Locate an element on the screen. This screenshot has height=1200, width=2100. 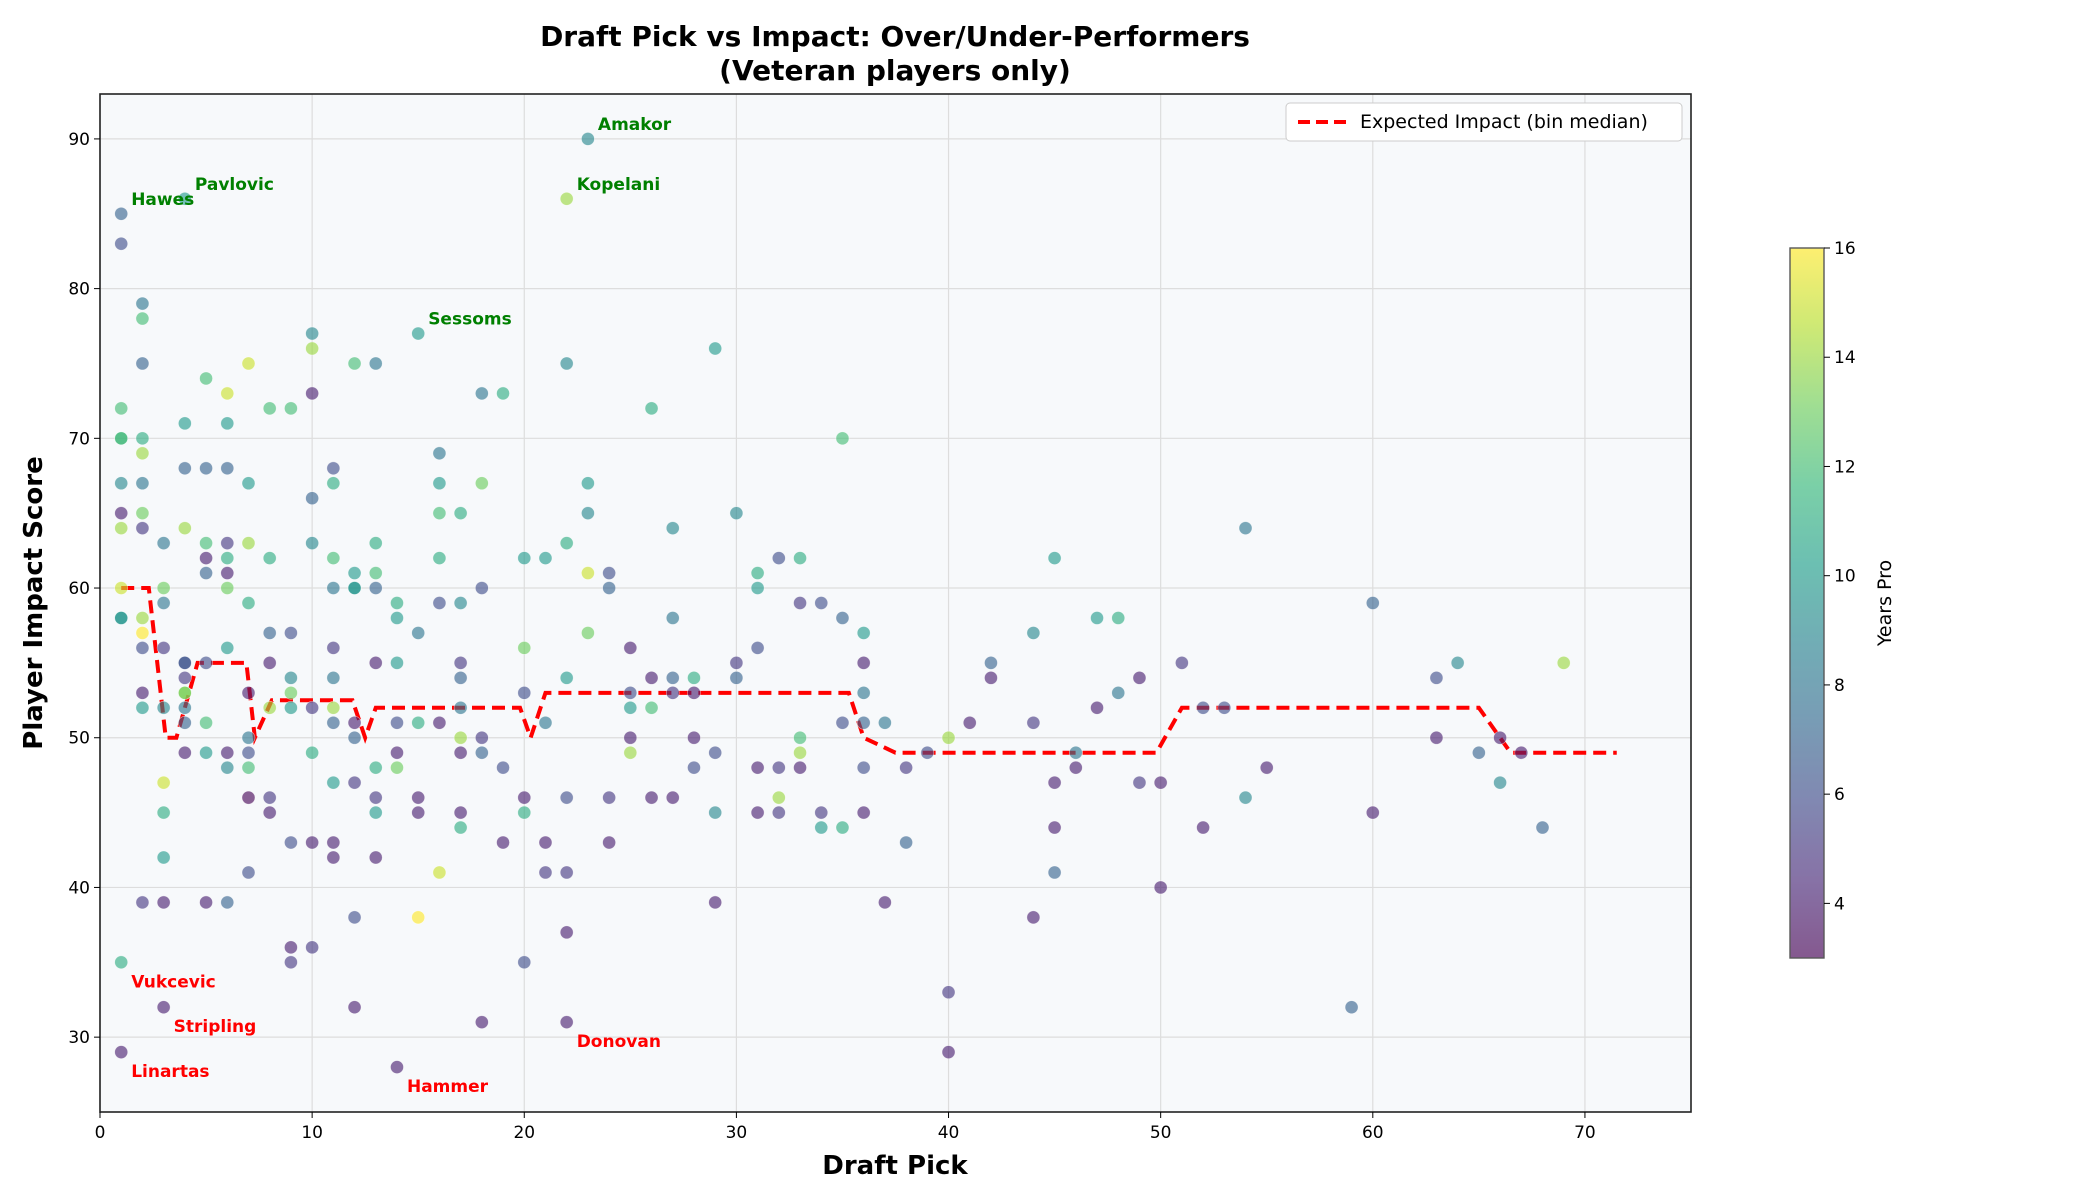
x-tick-label: 70 is located at coordinates (1585, 1133).